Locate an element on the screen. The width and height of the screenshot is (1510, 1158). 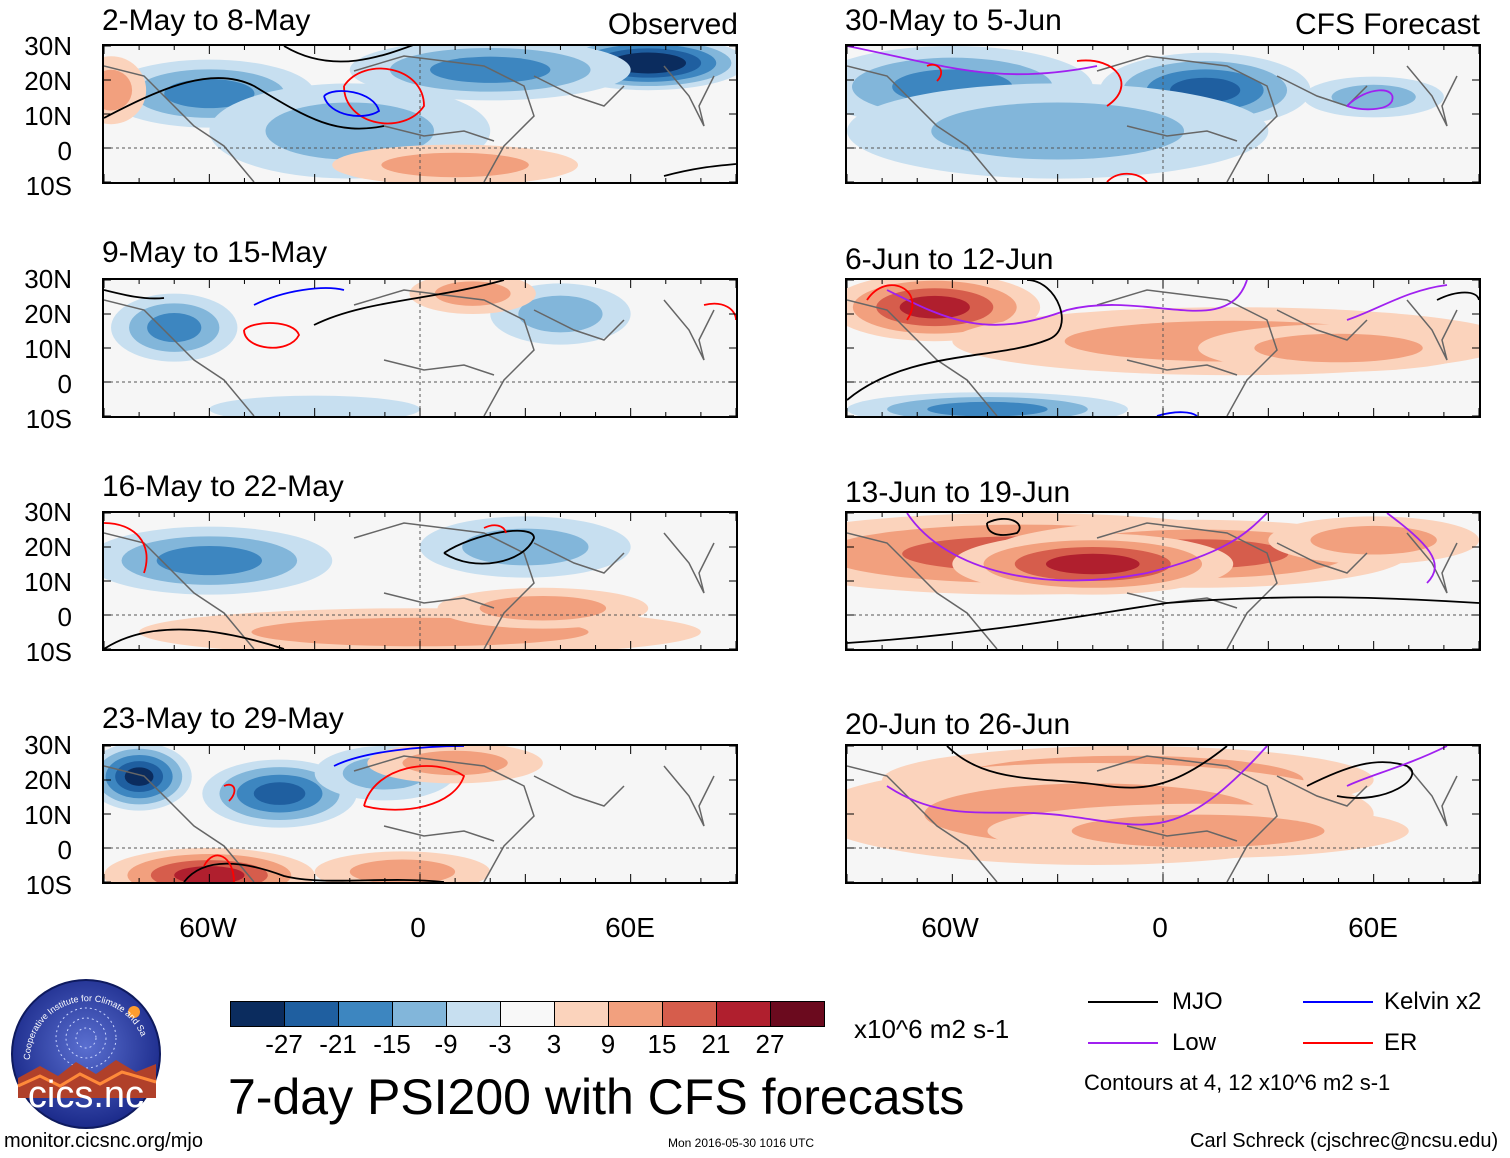
panel-title-obs-1: 2-May to 8-May is located at coordinates (206, 20).